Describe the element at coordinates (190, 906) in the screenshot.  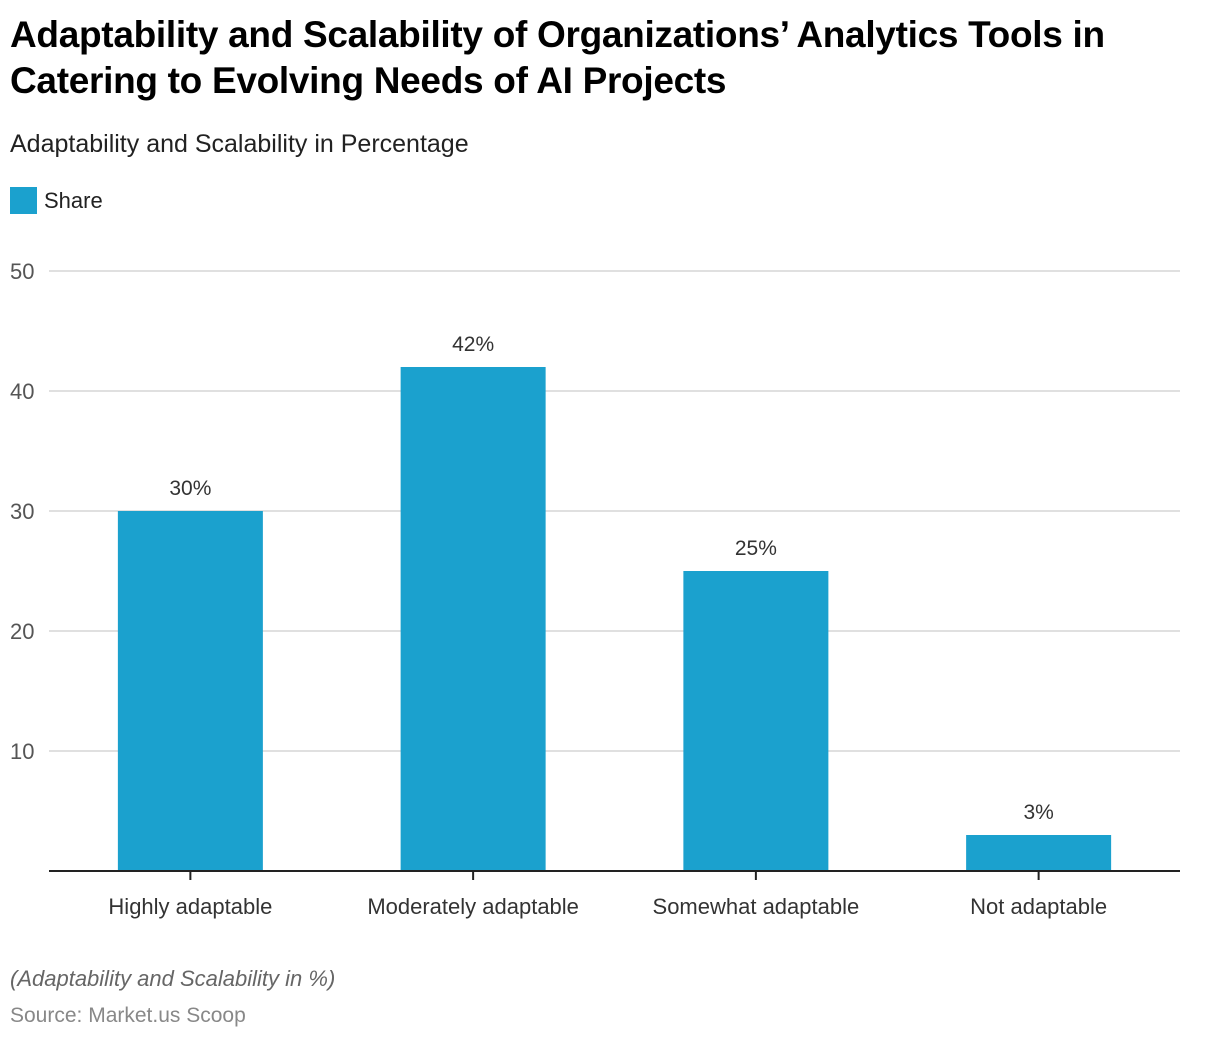
I see `x-tick-label: Highly adaptable` at that location.